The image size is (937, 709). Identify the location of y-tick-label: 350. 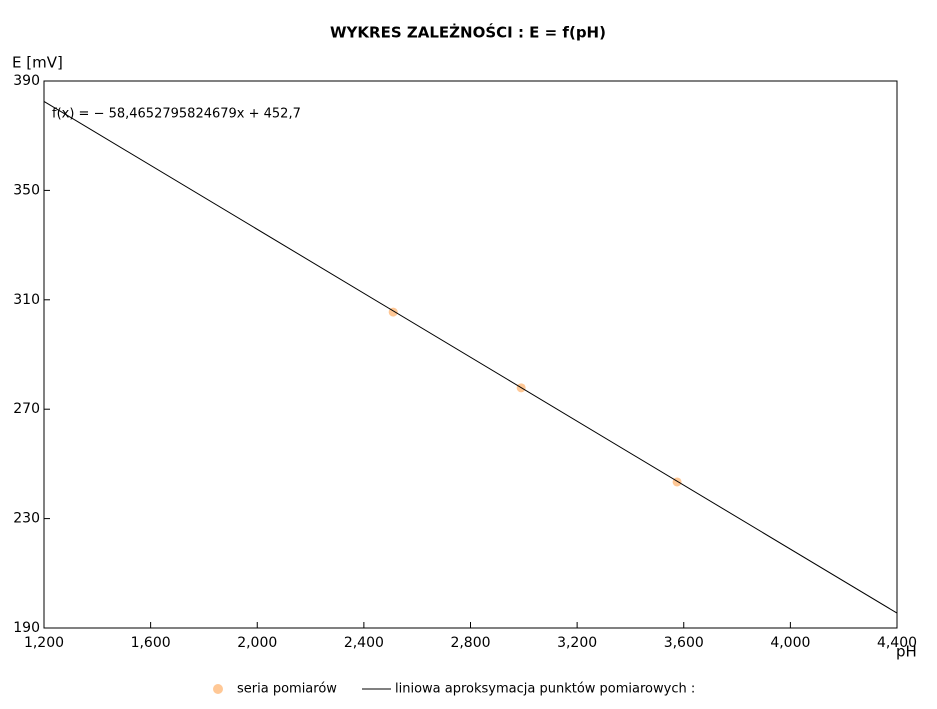
(26, 190).